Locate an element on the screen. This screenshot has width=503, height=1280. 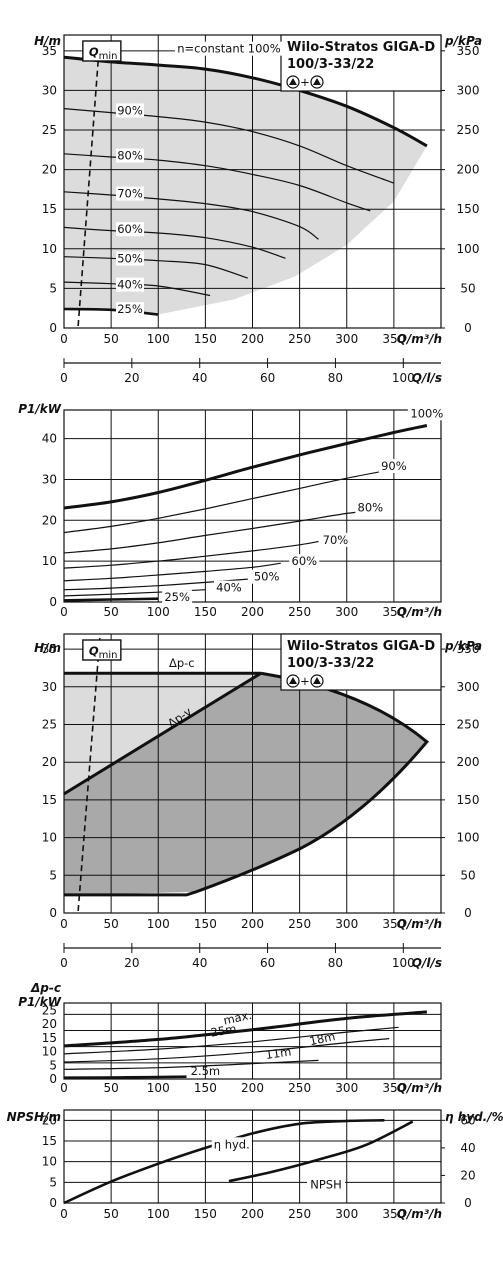
power-label-3-bg is located at coordinates (370, 507).